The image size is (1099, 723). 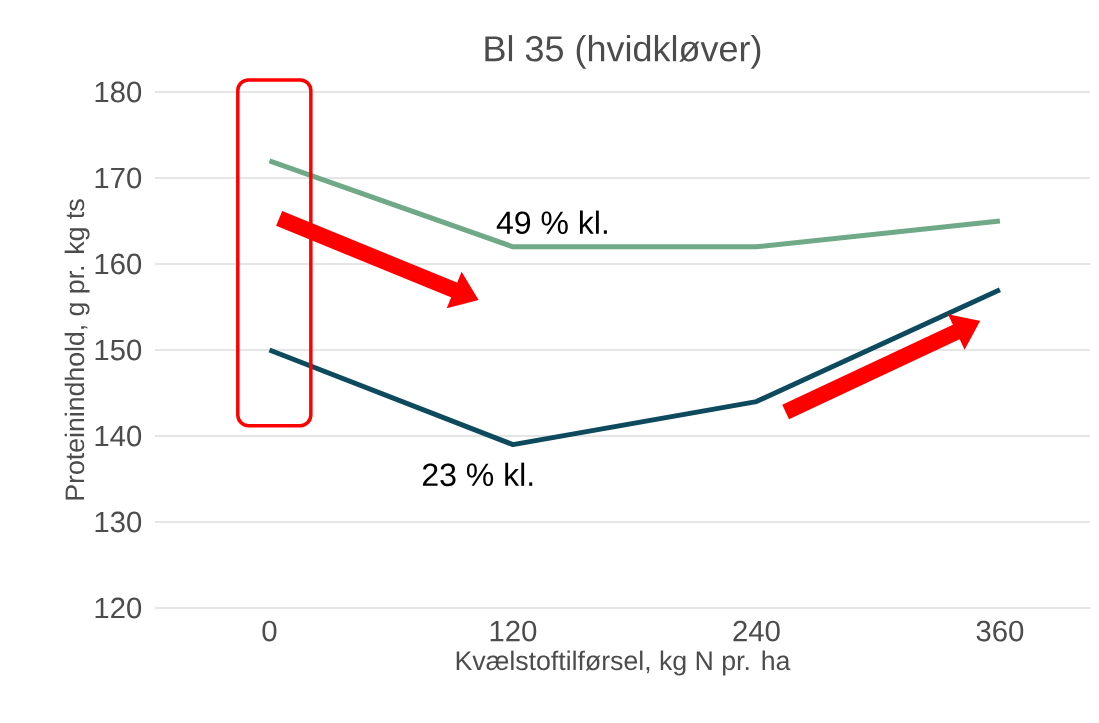 I want to click on y-axis-title: Proteinindhold, g pr. kg ts, so click(x=77, y=349).